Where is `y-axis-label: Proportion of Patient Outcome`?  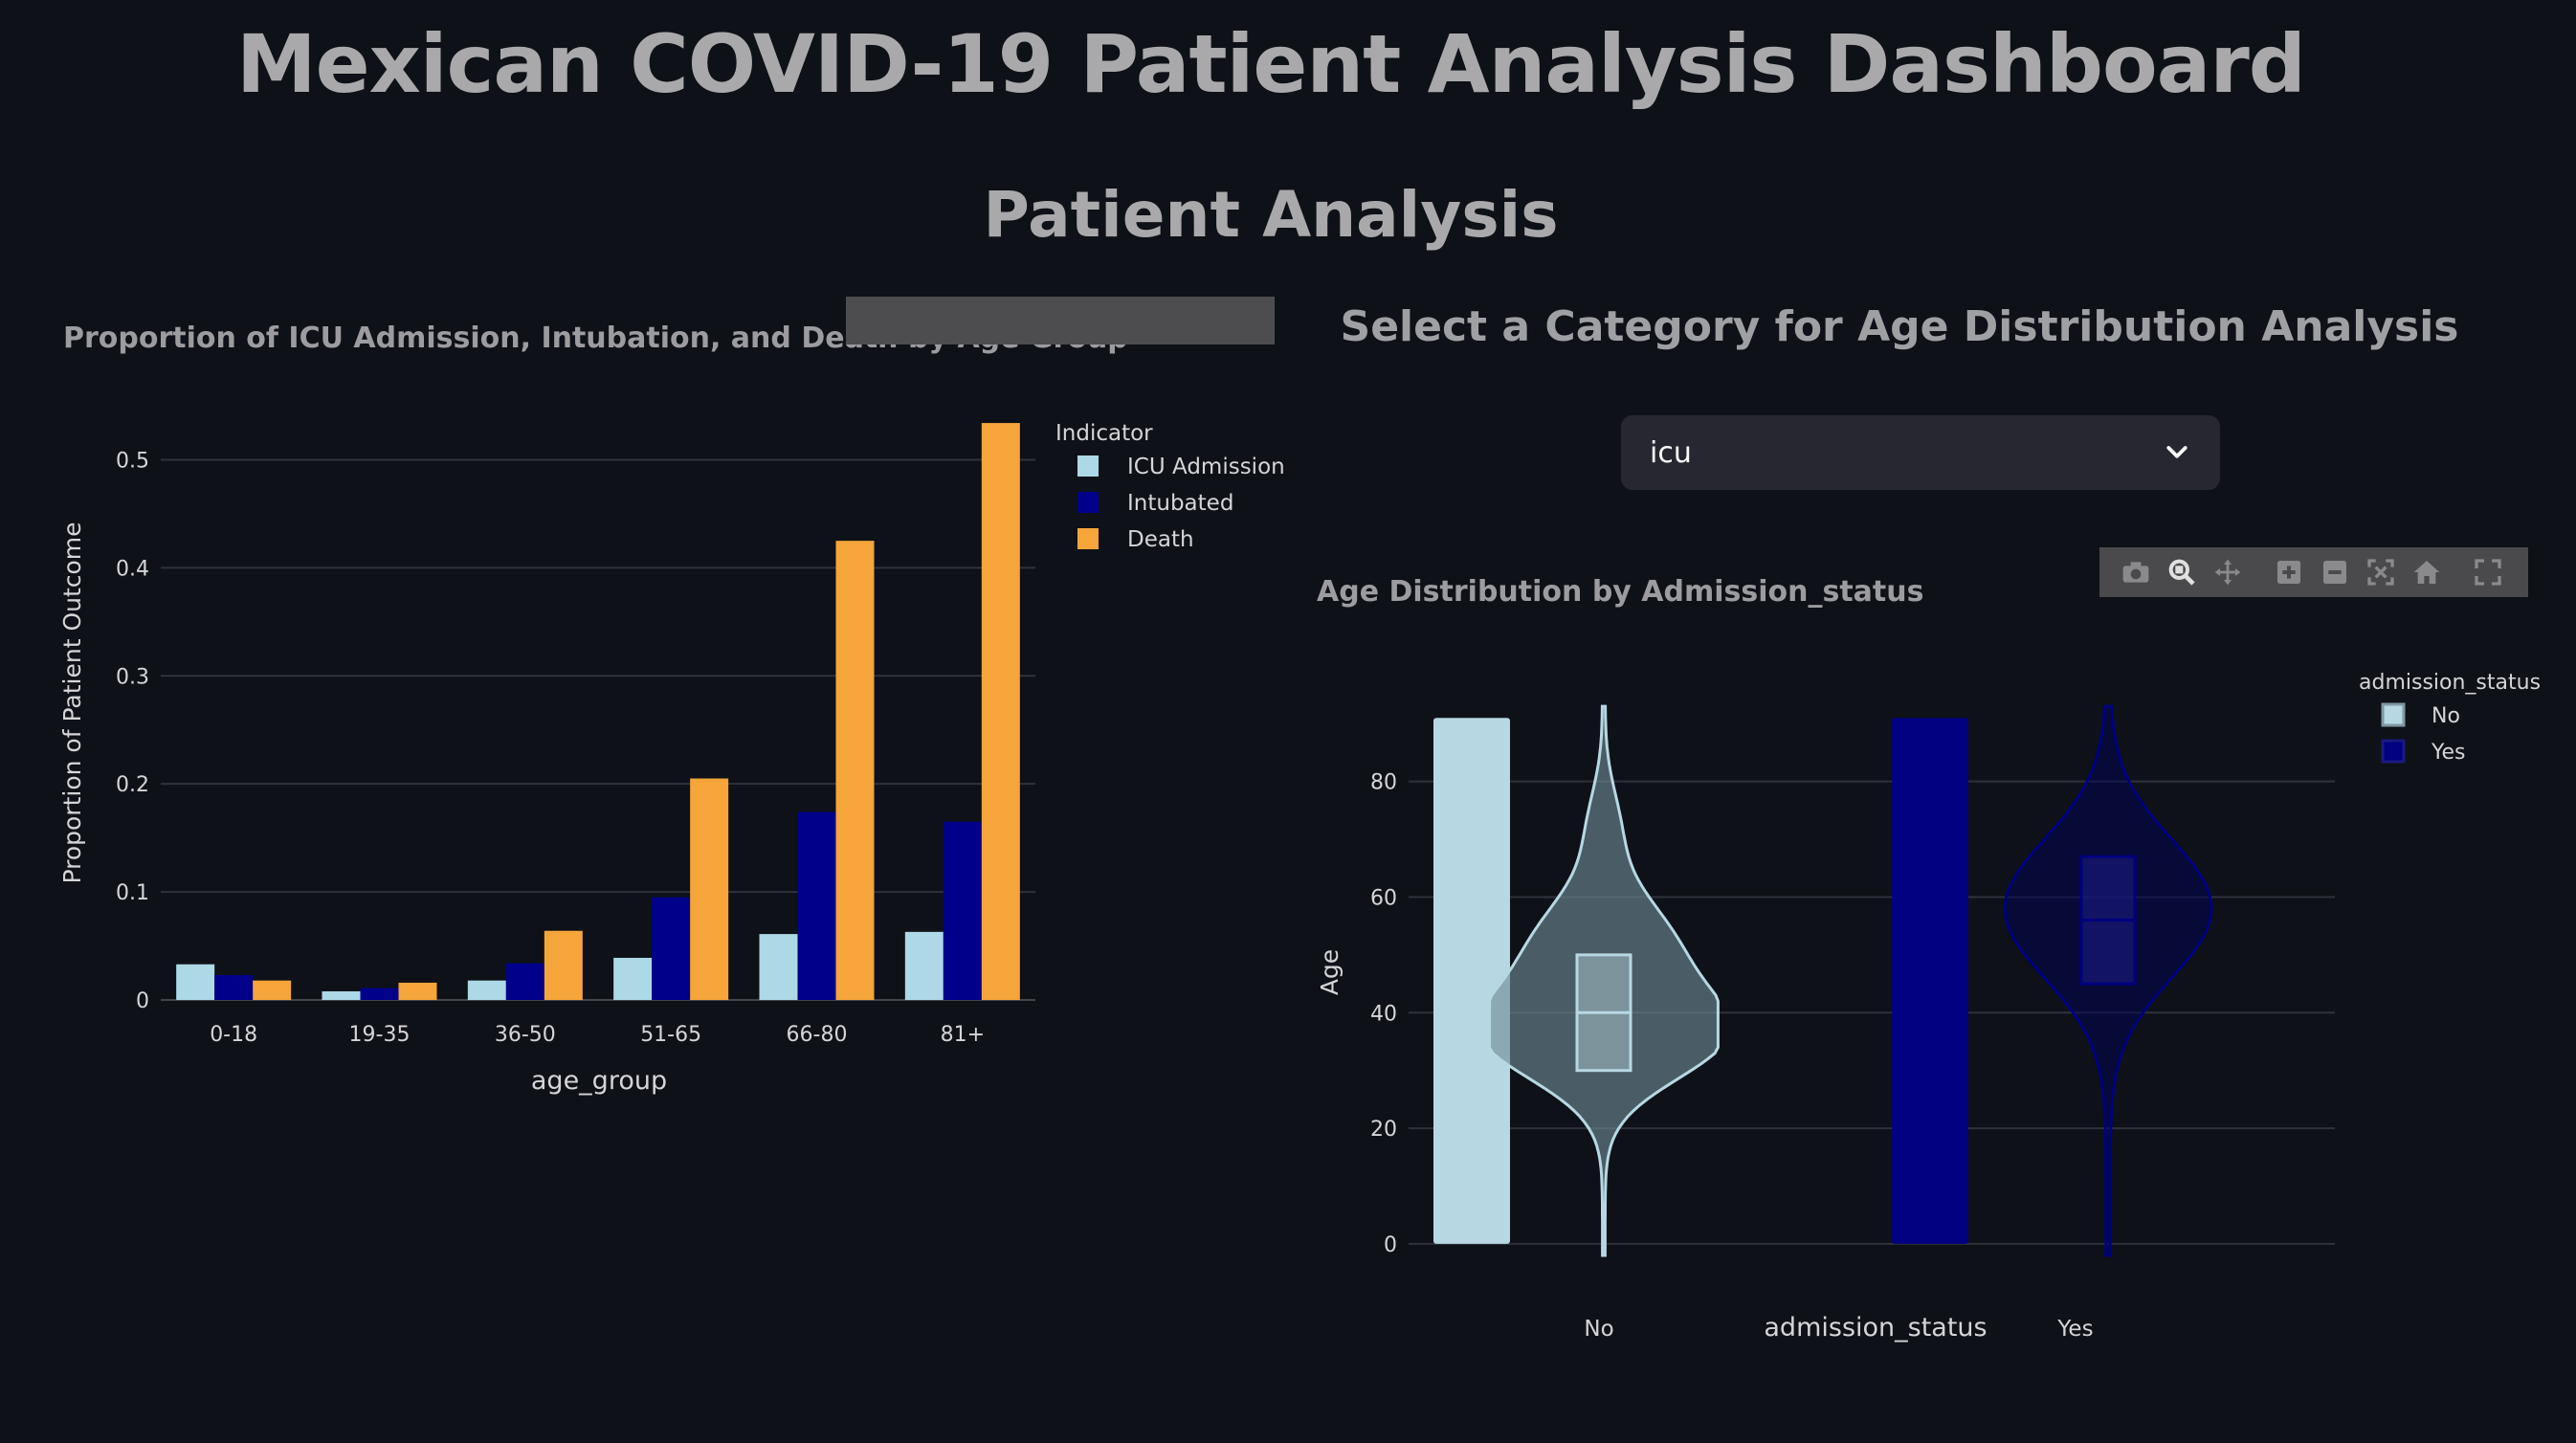 y-axis-label: Proportion of Patient Outcome is located at coordinates (72, 702).